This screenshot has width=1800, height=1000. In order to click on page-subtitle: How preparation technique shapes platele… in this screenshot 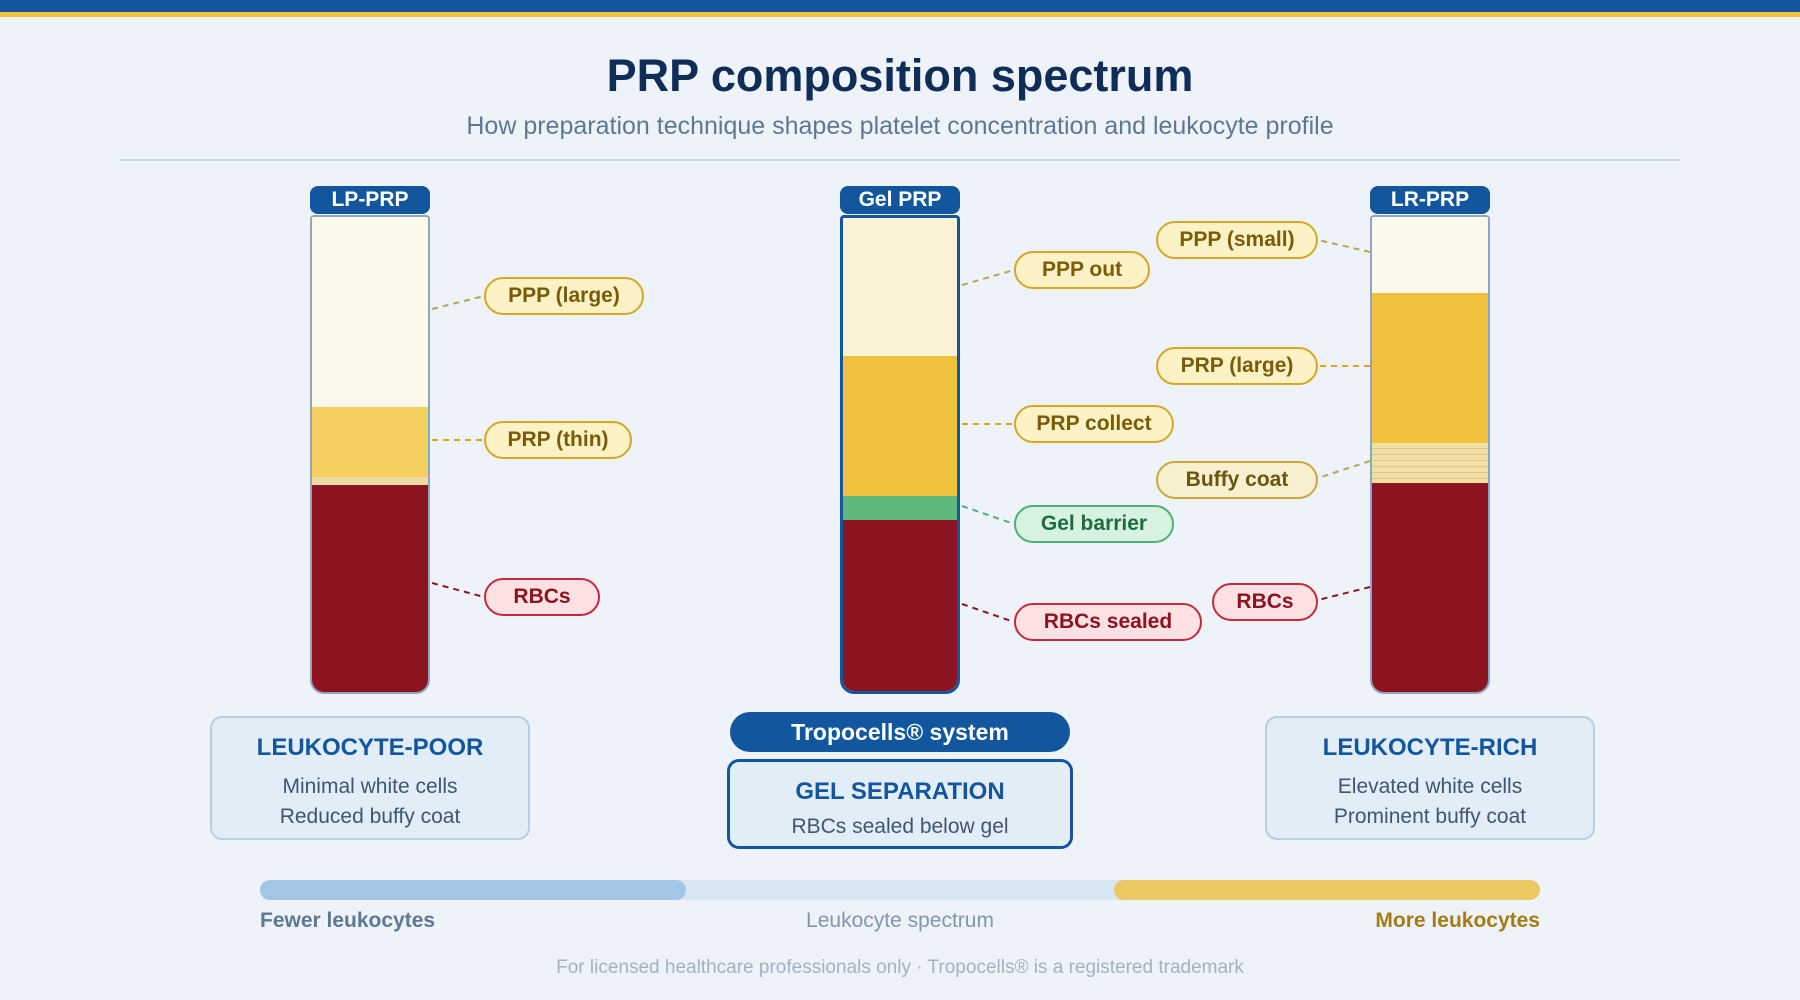, I will do `click(900, 126)`.